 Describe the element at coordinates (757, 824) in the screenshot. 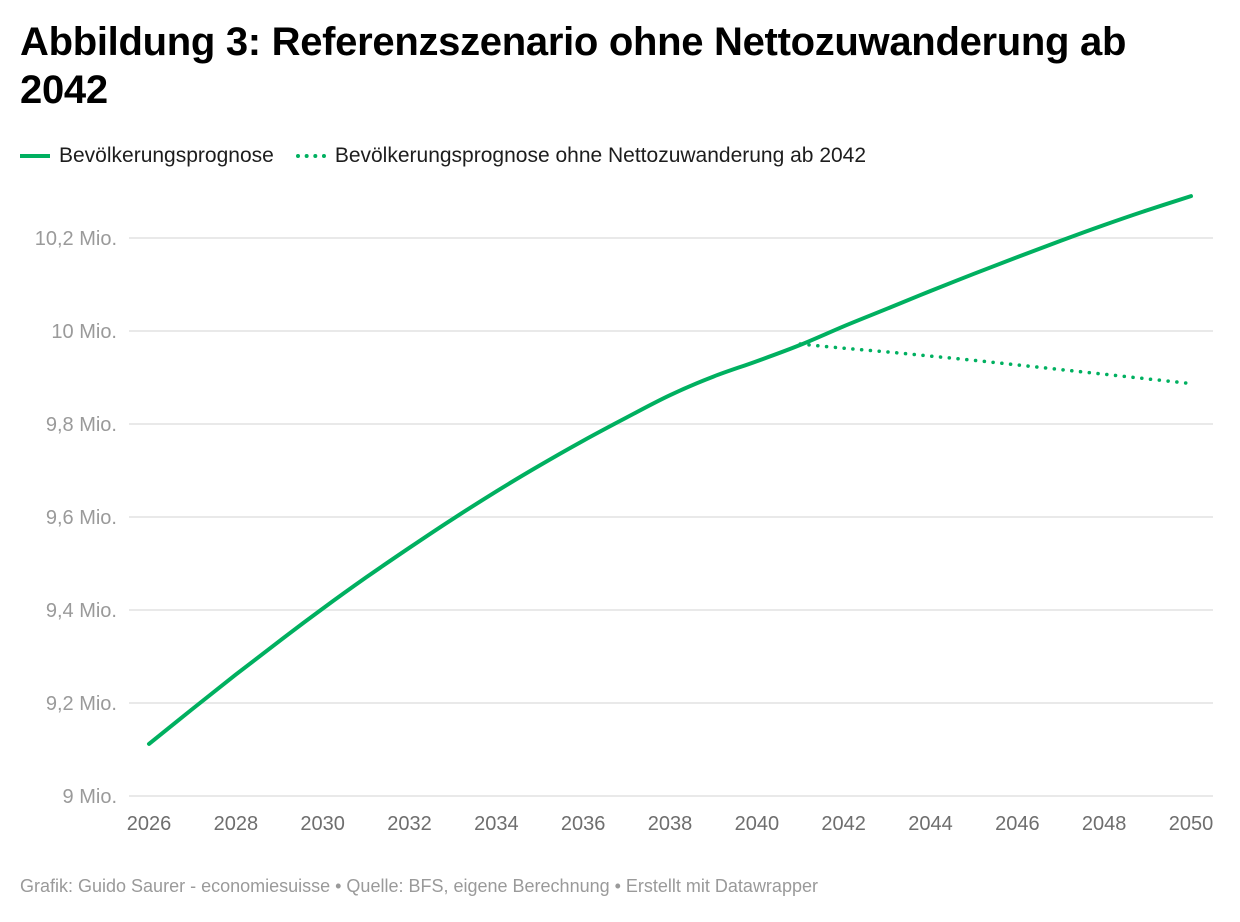

I see `x-tick-label: 2040` at that location.